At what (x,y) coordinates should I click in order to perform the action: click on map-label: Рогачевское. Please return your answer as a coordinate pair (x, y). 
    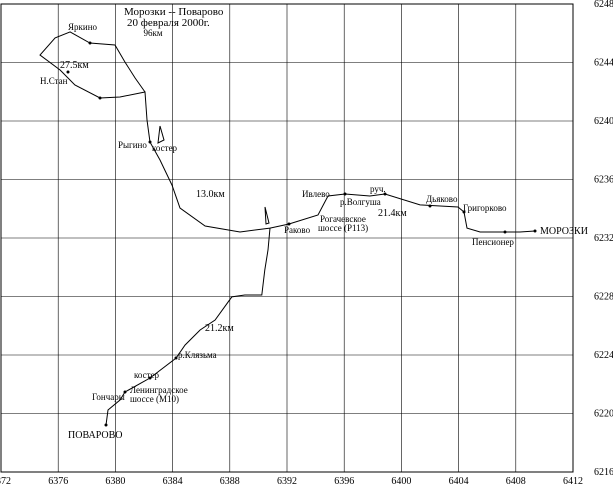
    Looking at the image, I should click on (343, 219).